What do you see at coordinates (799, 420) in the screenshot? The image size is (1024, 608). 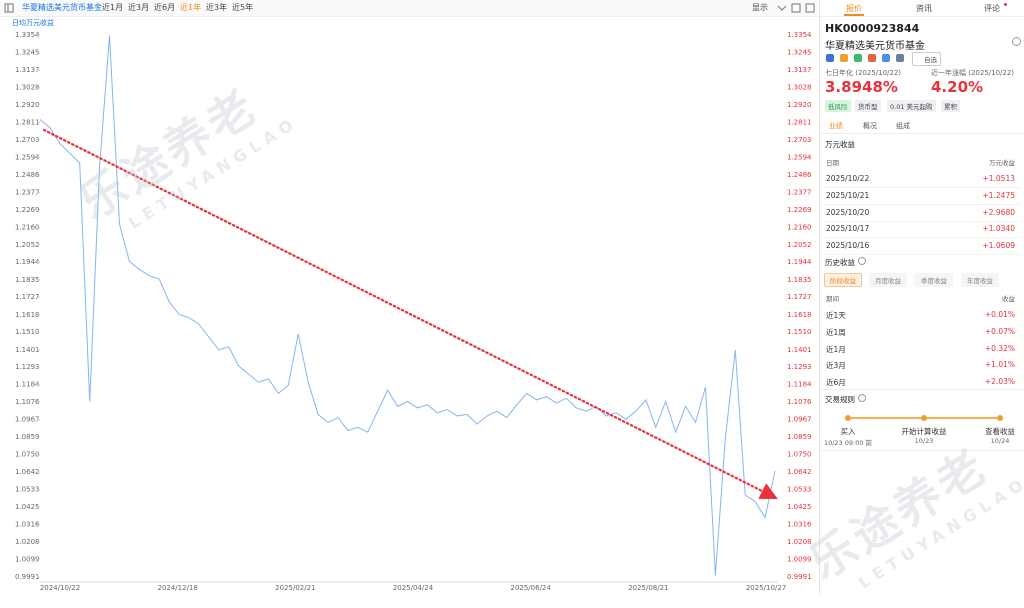 I see `y2-tick-label: 1.0967` at bounding box center [799, 420].